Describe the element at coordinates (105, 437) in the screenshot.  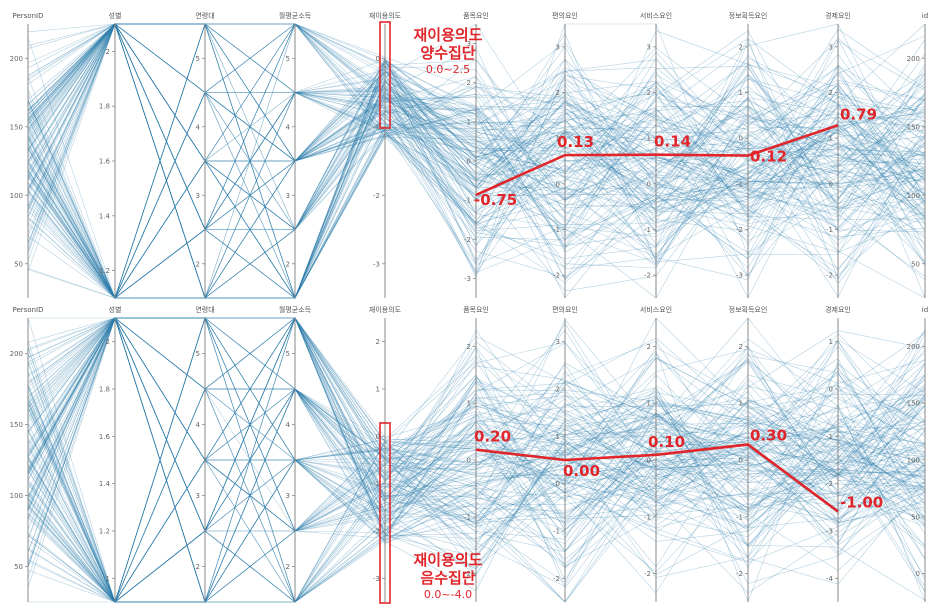
I see `tick-label: 1.6` at that location.